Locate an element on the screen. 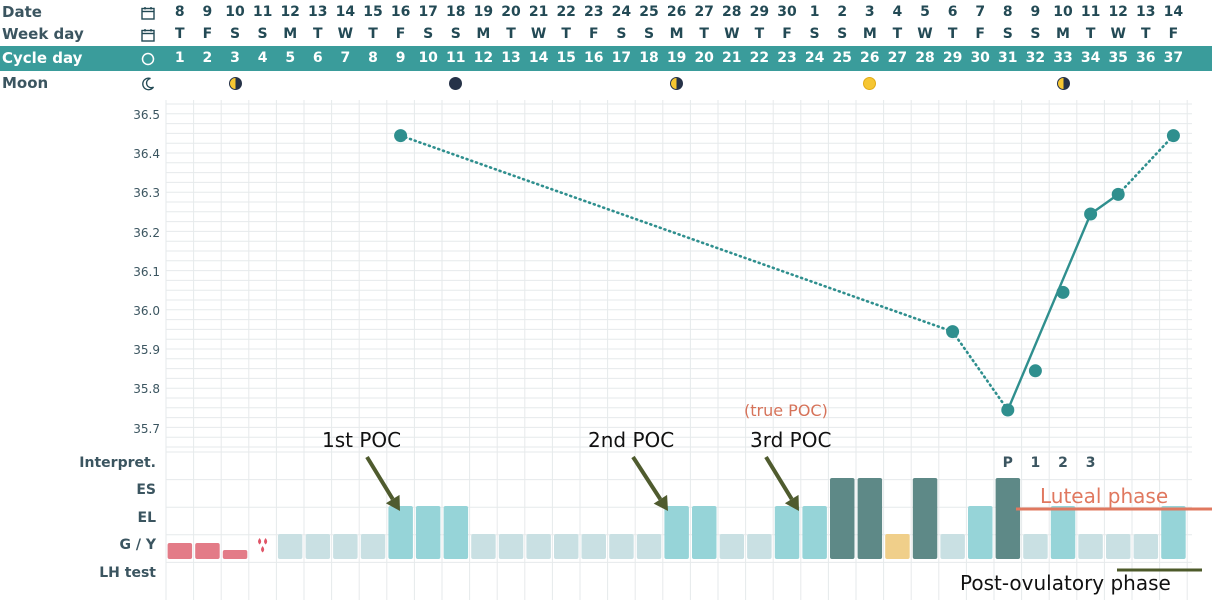 The width and height of the screenshot is (1212, 600). first-poc-label: 1st POC is located at coordinates (362, 440).